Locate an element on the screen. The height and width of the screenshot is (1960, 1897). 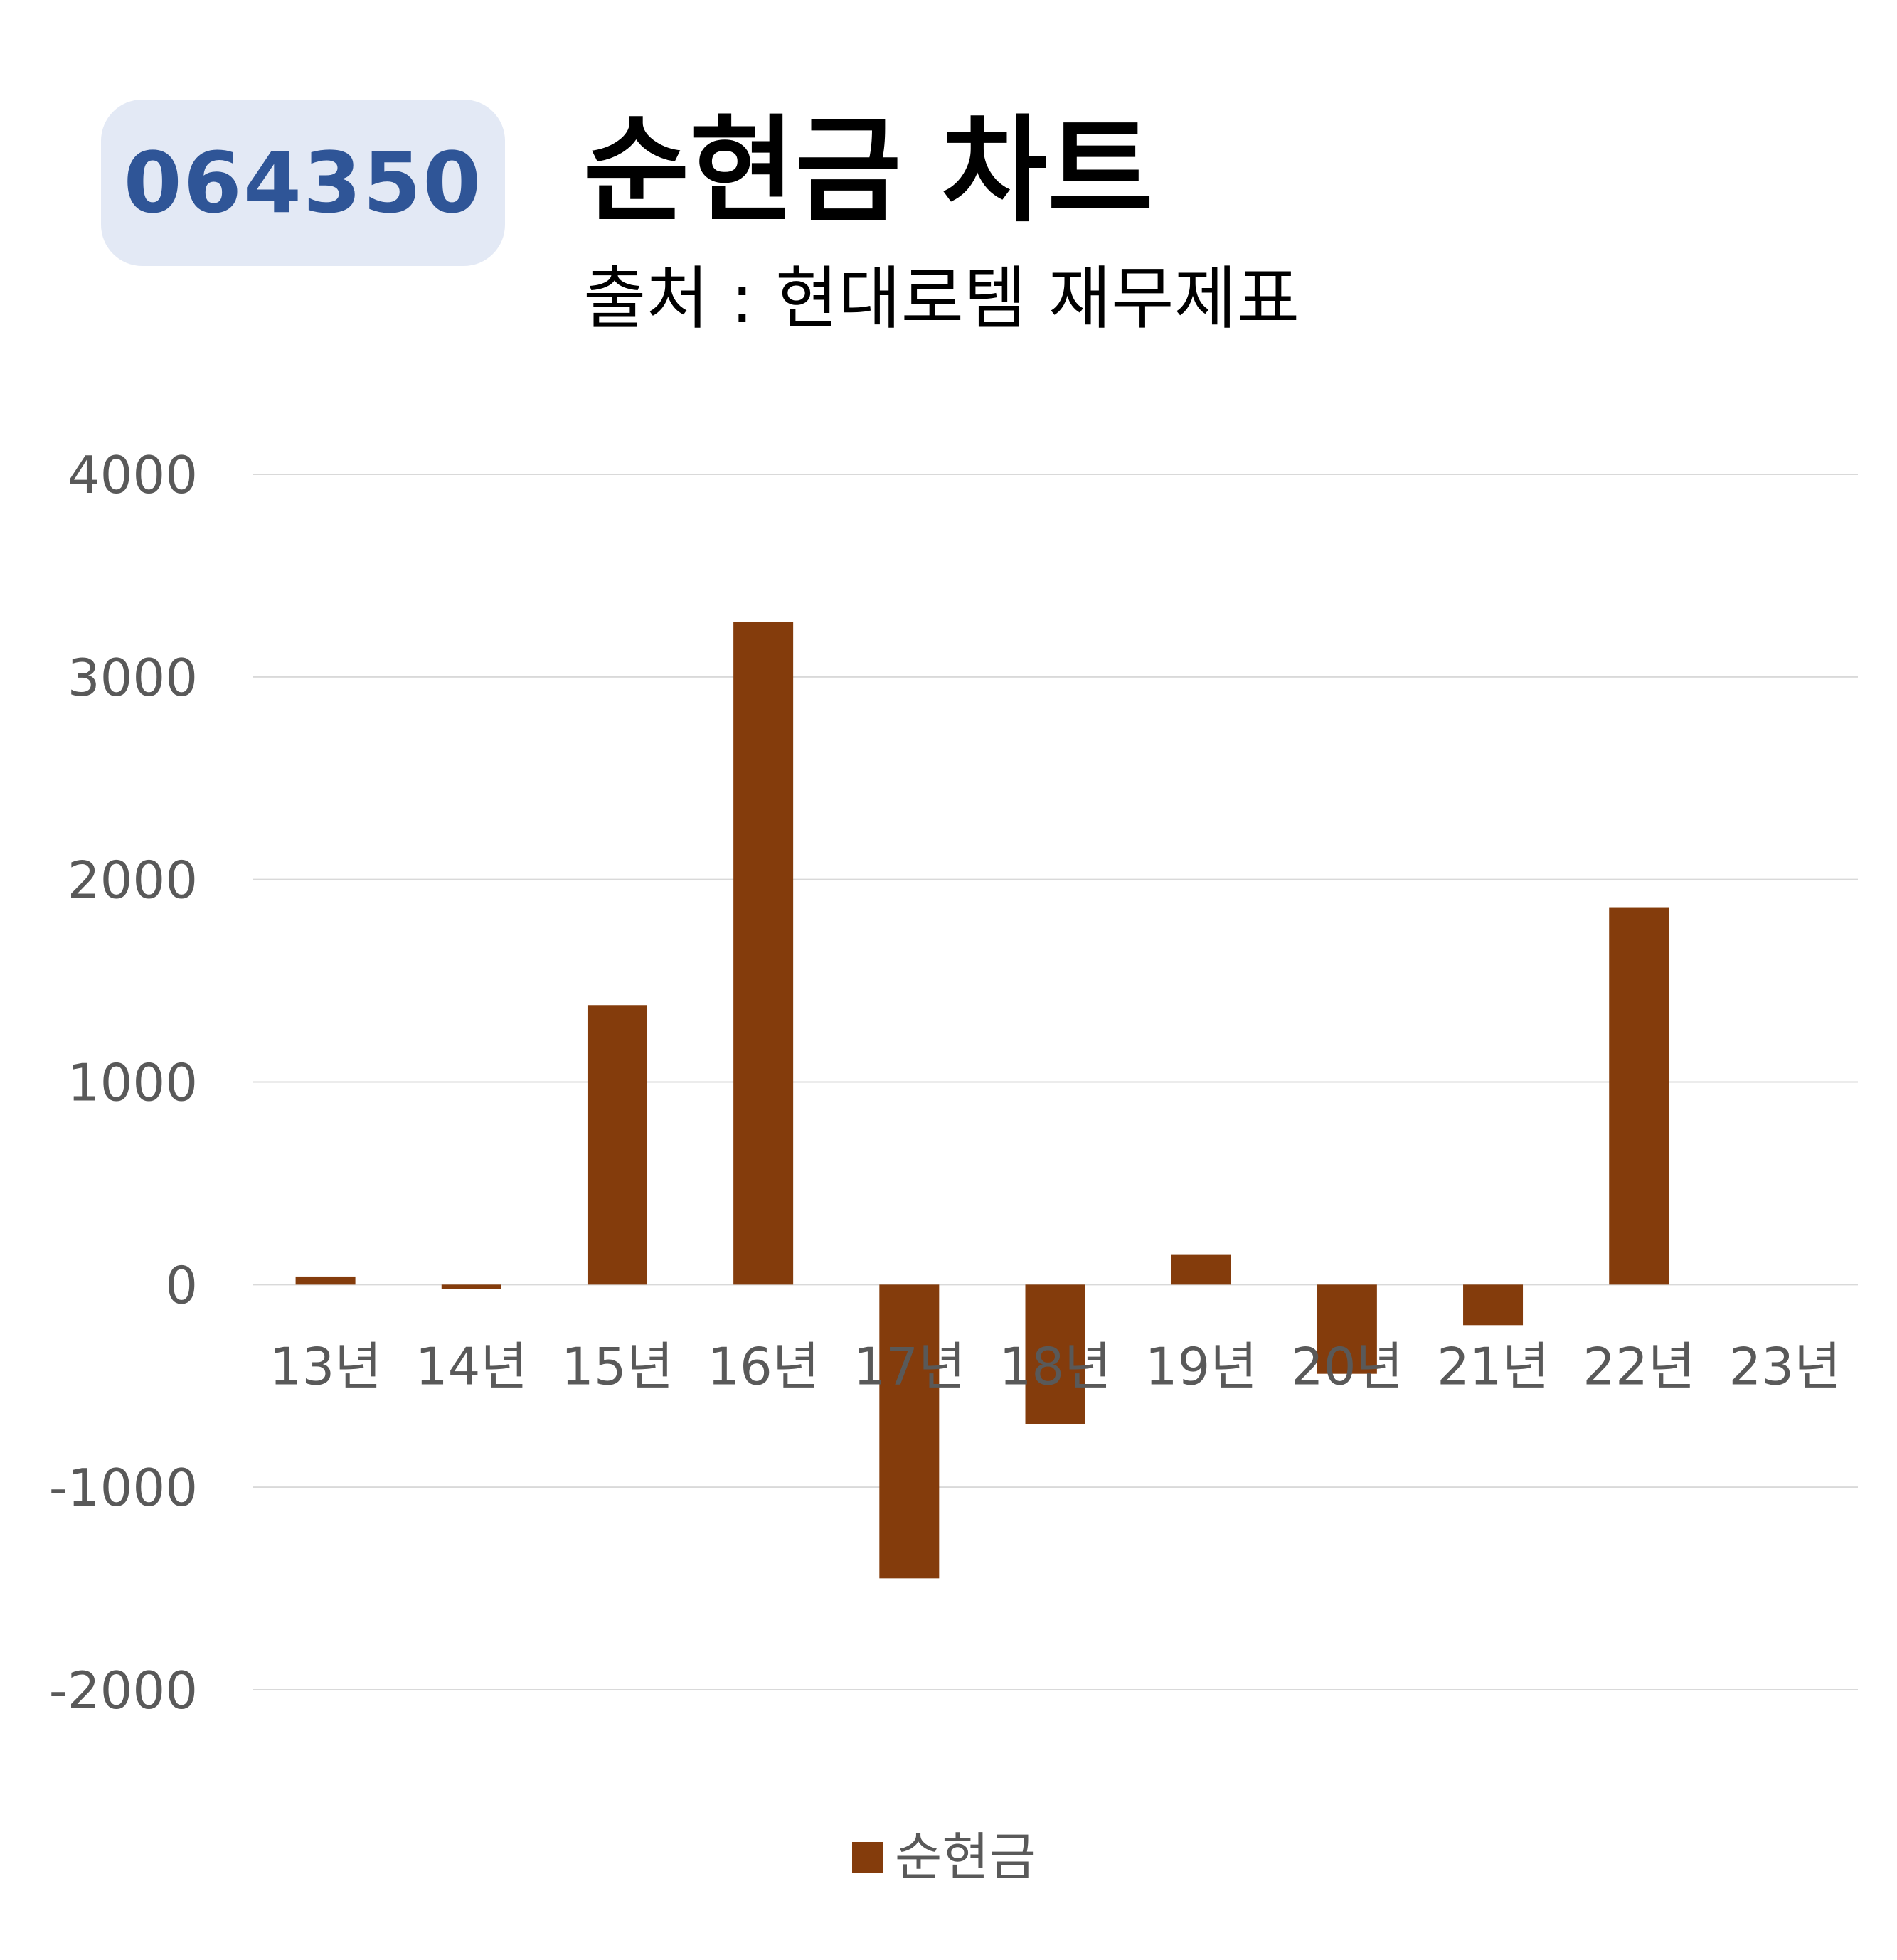
x-axis-categories: 13년 14년 15년 16년 17년 18년 19년 20년 21년 22년 23년 is located at coordinates (1056, 1366).